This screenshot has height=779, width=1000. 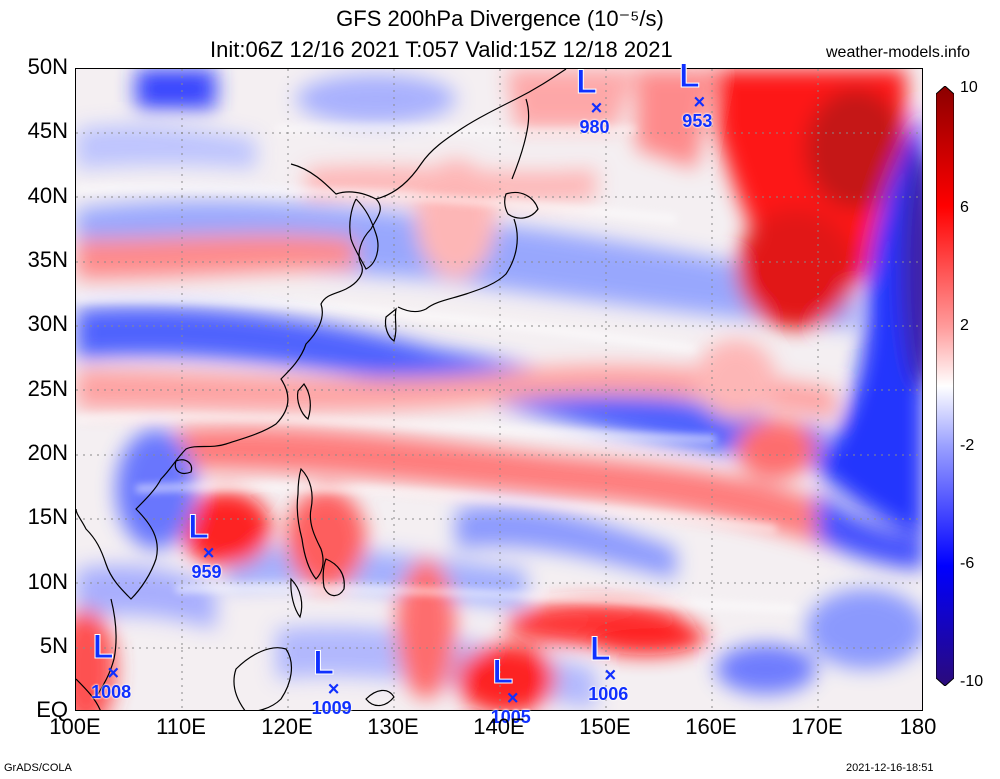 I want to click on lon-label: 130E, so click(x=393, y=726).